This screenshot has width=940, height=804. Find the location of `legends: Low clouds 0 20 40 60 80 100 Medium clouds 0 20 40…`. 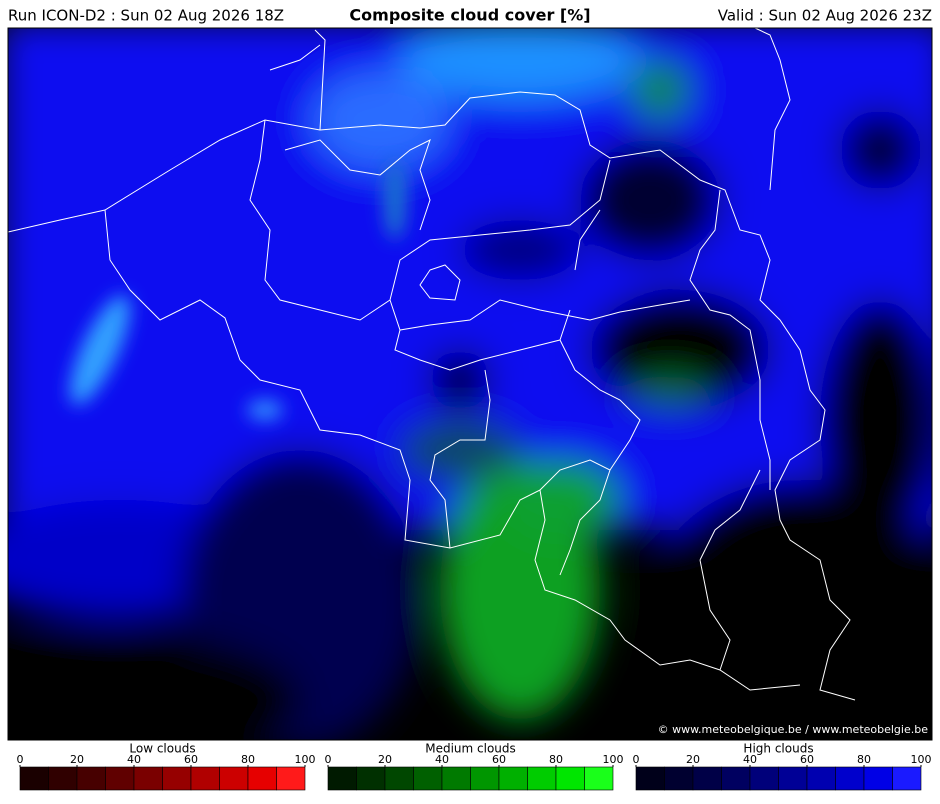

legends: Low clouds 0 20 40 60 80 100 Medium clouds 0 20 40… is located at coordinates (474, 766).